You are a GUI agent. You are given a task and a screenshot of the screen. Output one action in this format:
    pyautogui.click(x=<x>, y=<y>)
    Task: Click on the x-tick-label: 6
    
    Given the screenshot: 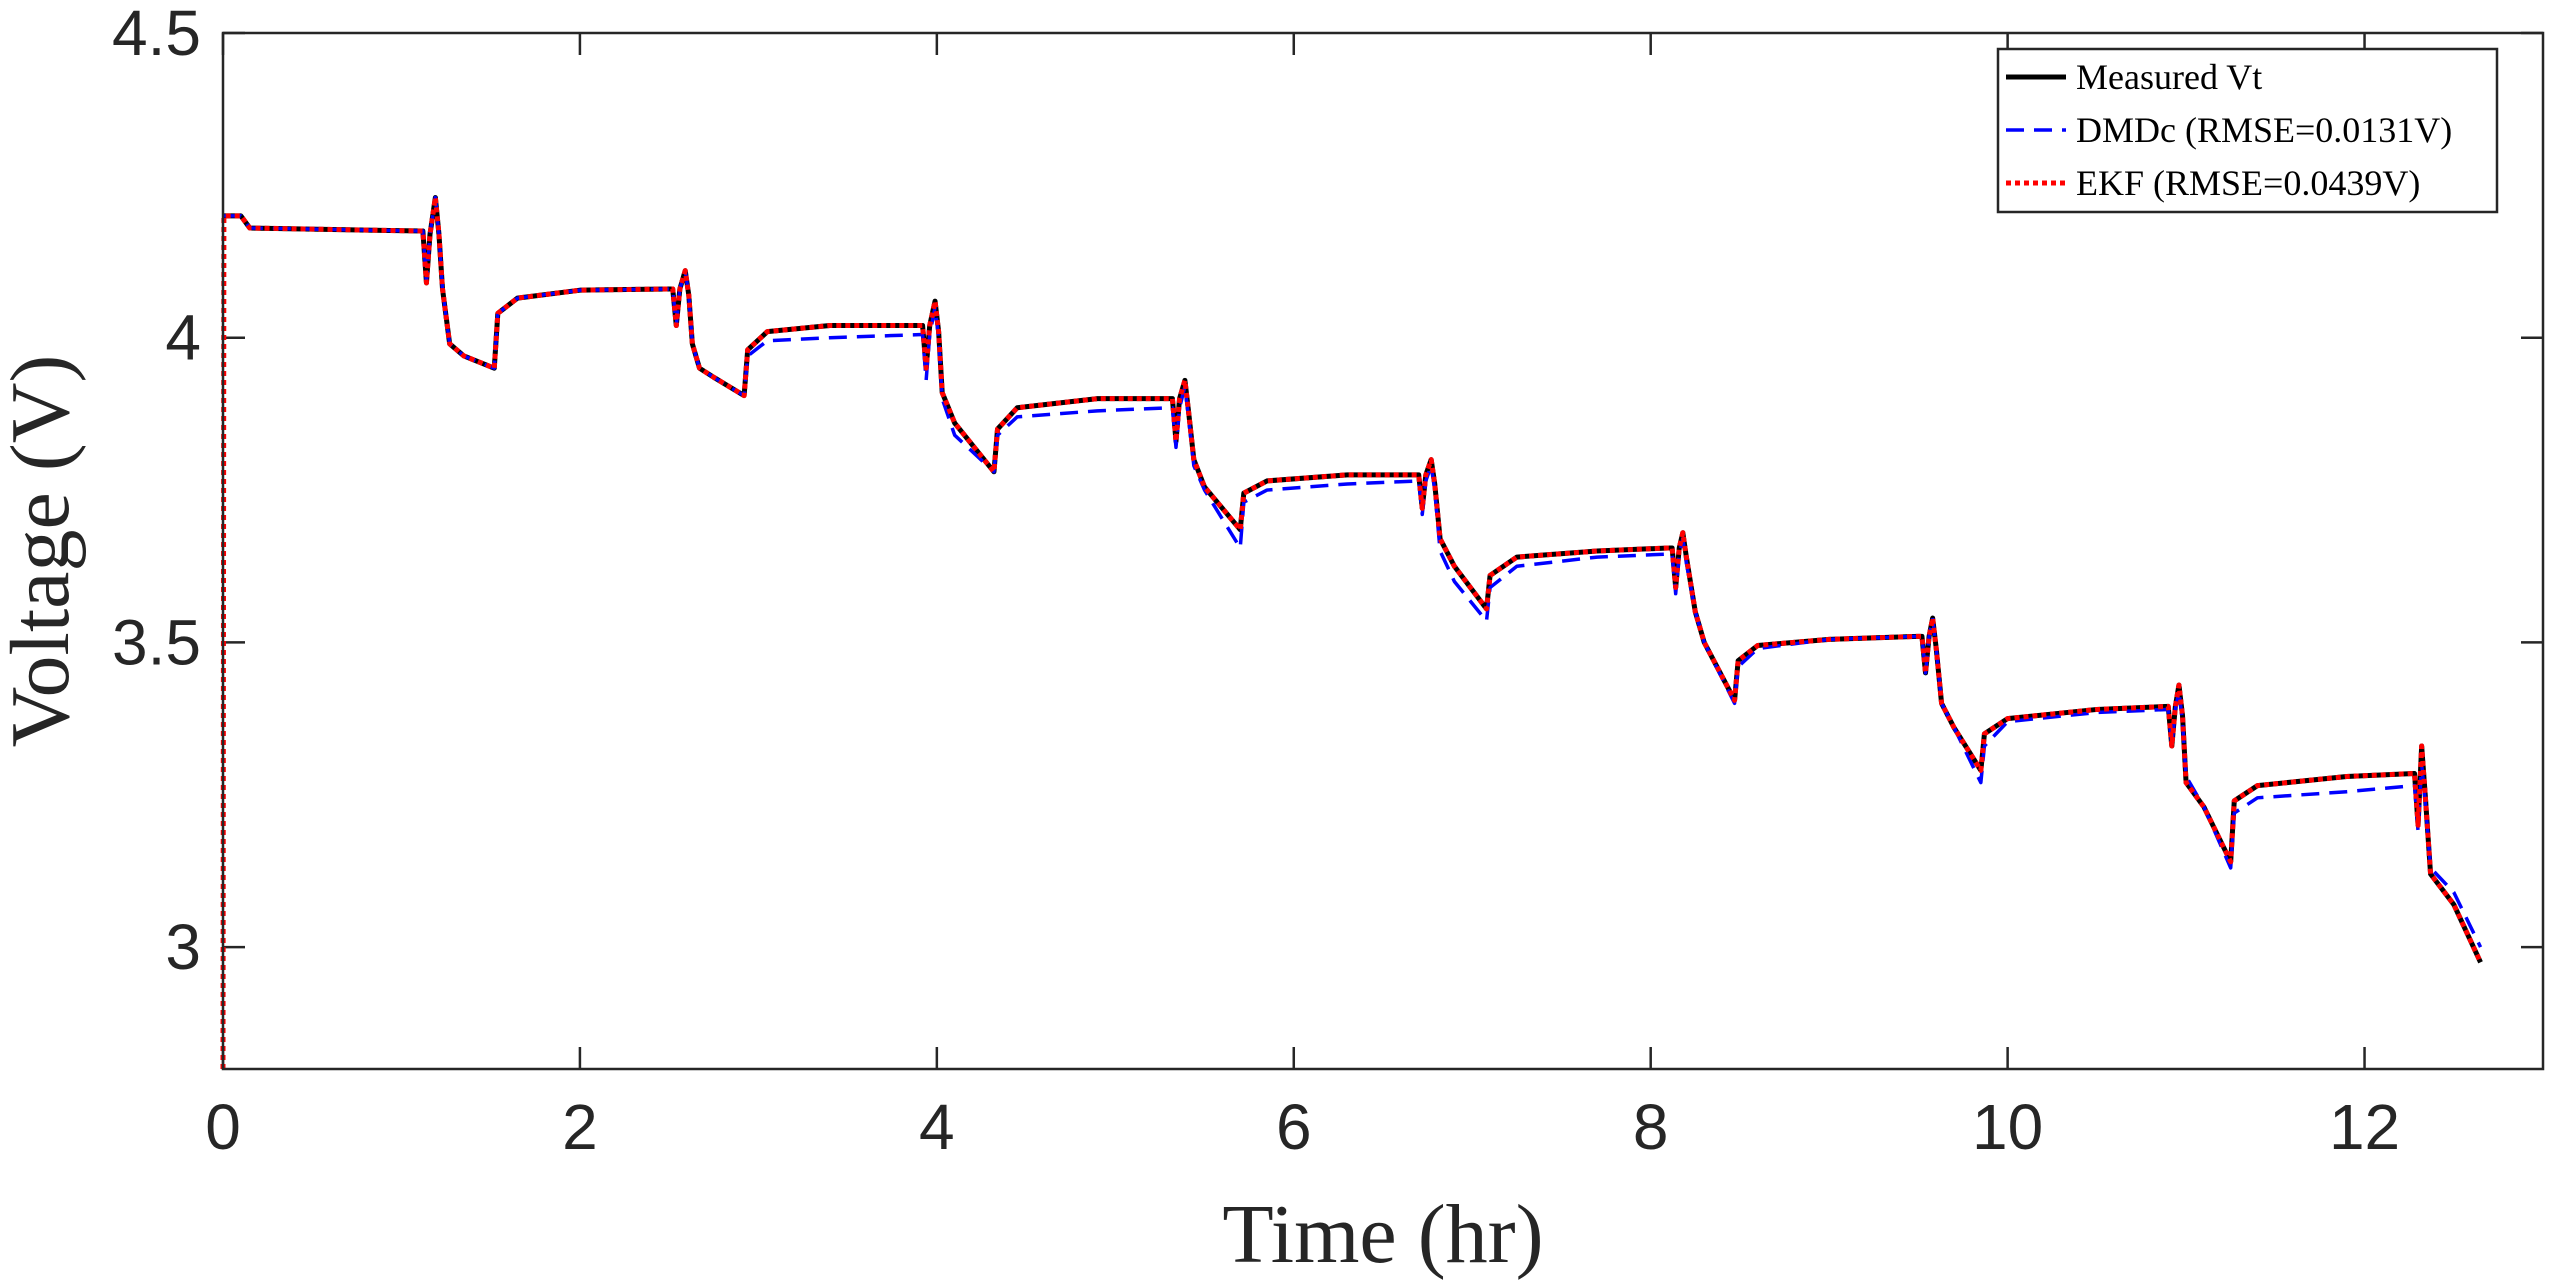 What is the action you would take?
    pyautogui.click(x=1294, y=1127)
    